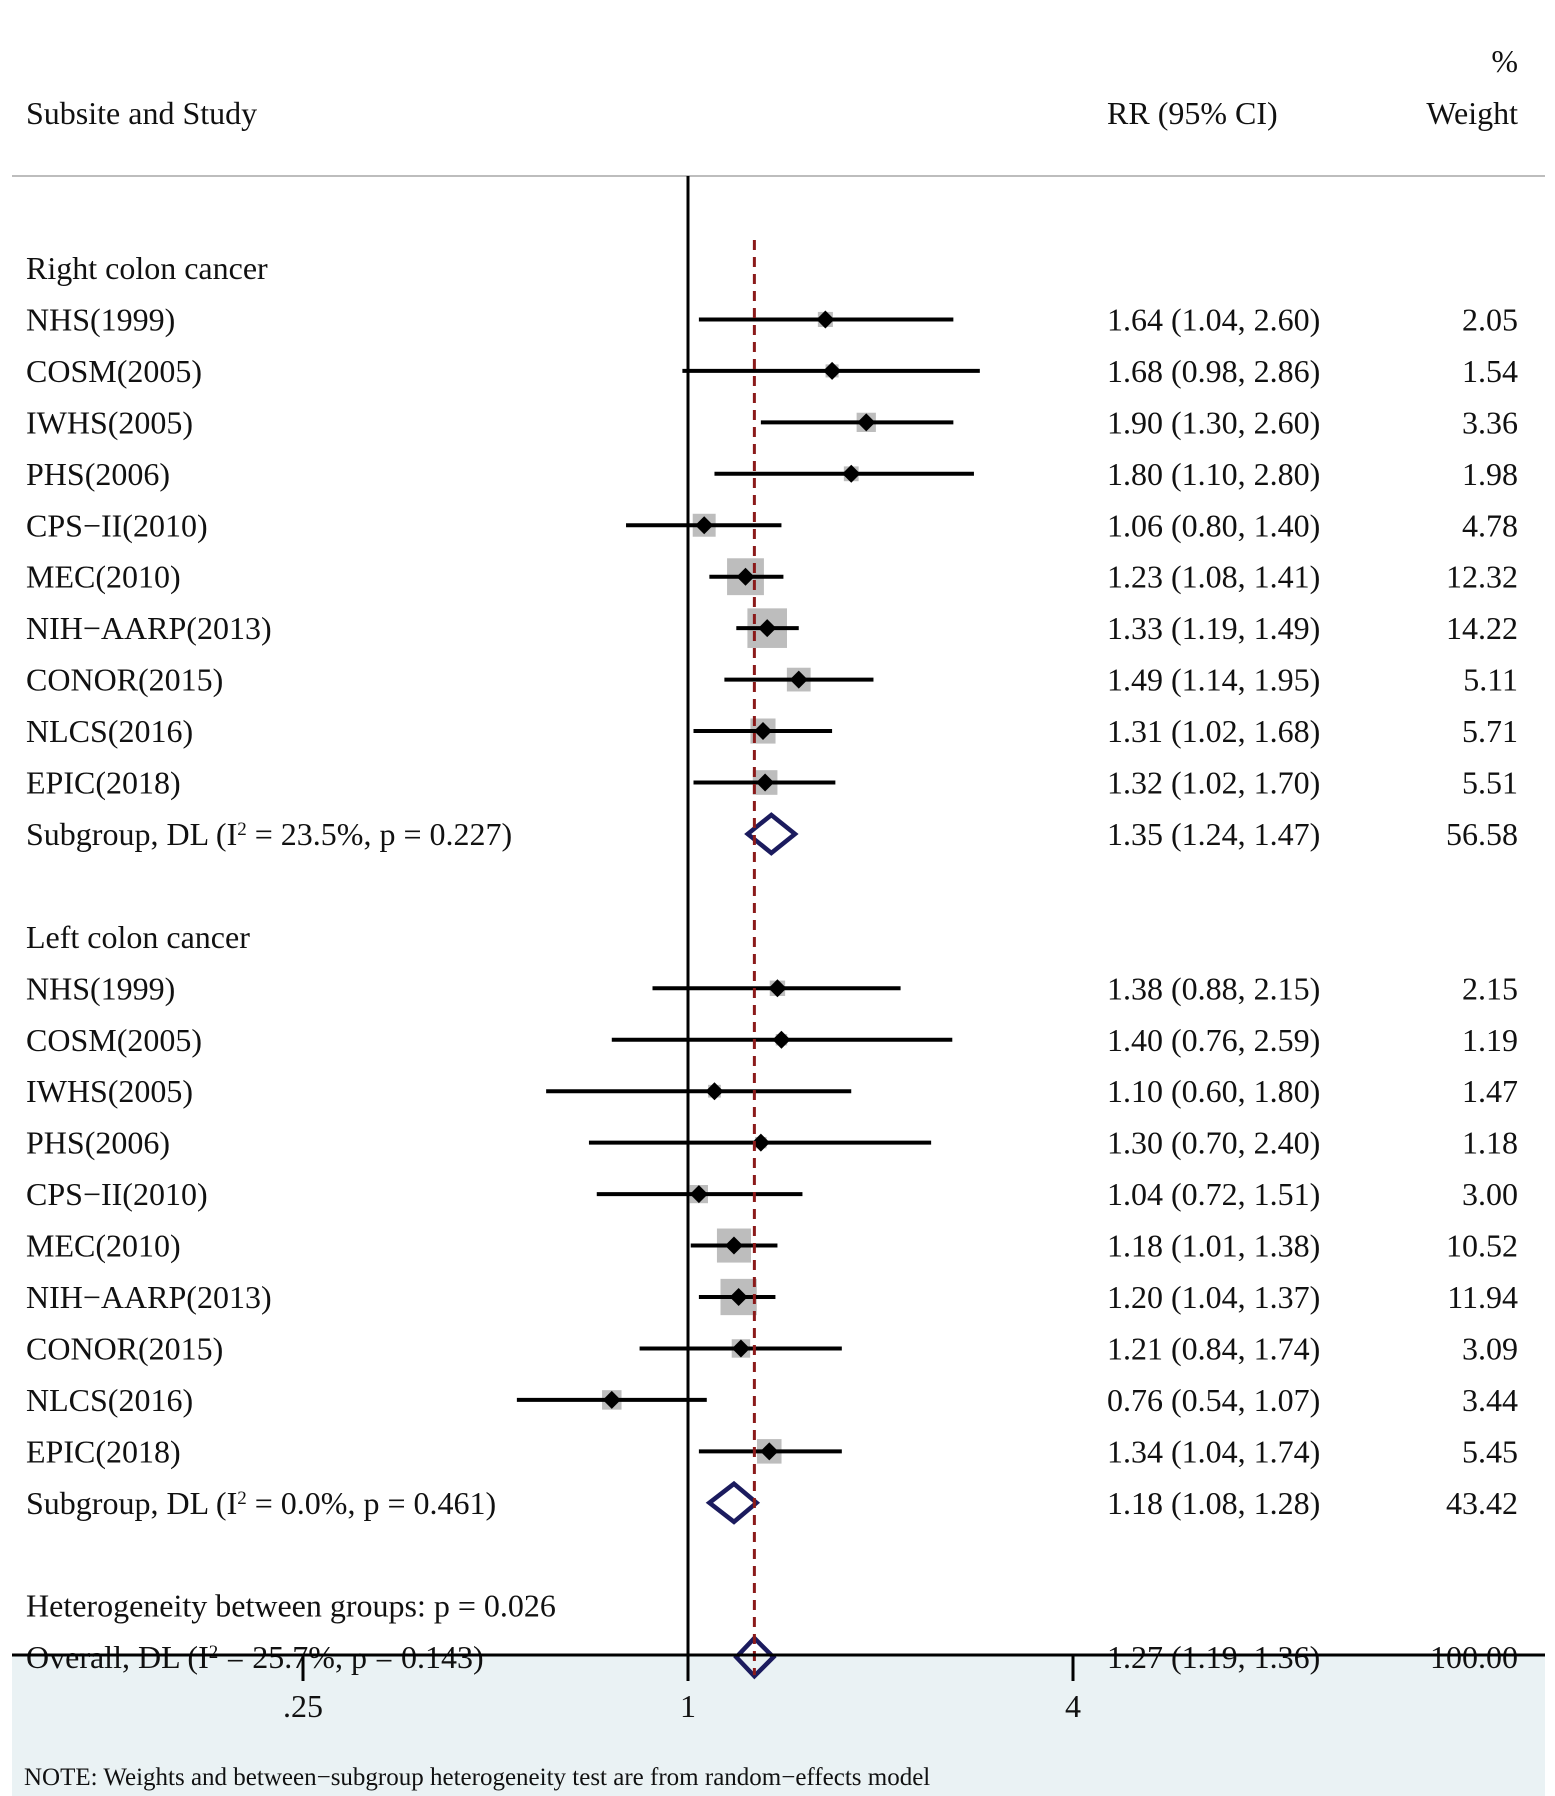 This screenshot has width=1555, height=1796. Describe the element at coordinates (98, 474) in the screenshot. I see `right-colon-cancer-study-4-name: PHS(2006)` at that location.